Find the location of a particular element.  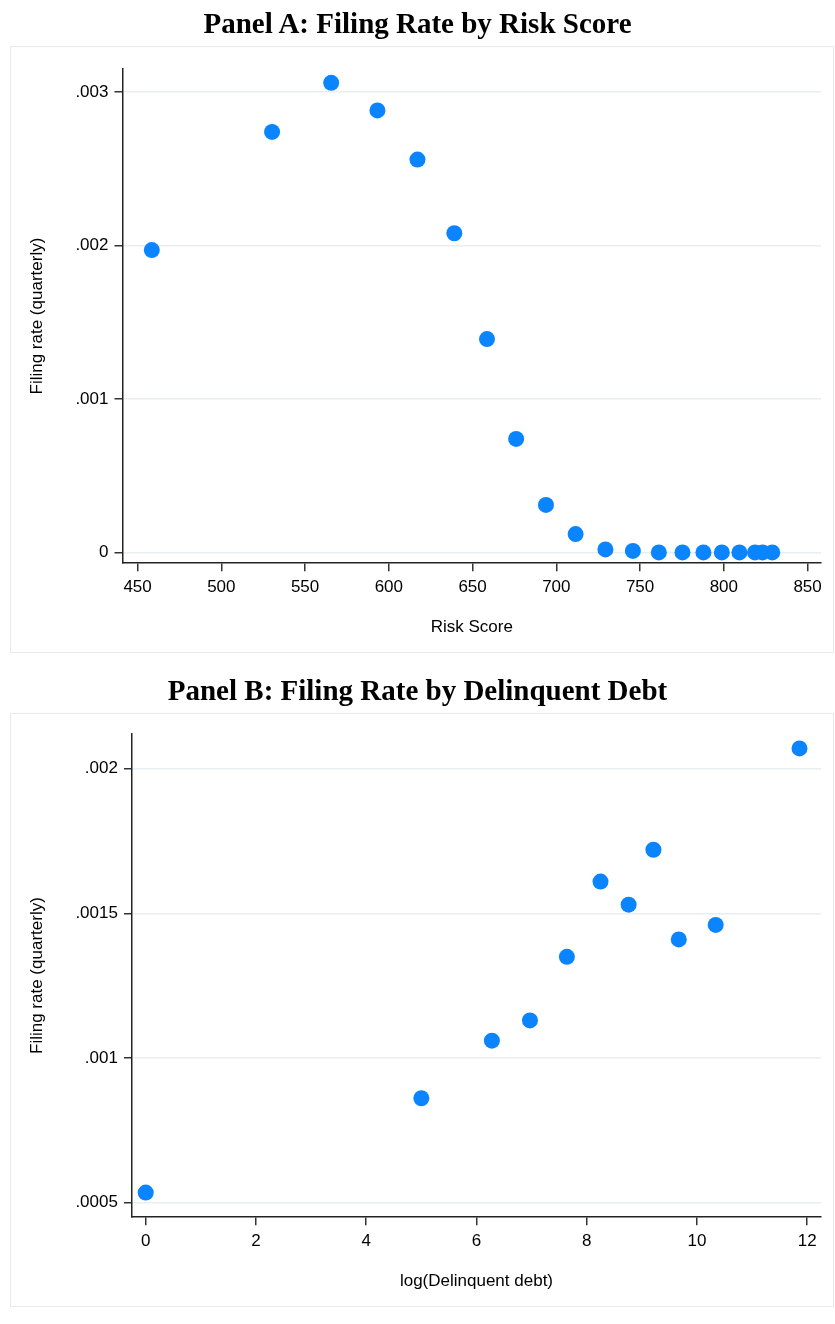

x-axis-title: Risk Score is located at coordinates (471, 627).